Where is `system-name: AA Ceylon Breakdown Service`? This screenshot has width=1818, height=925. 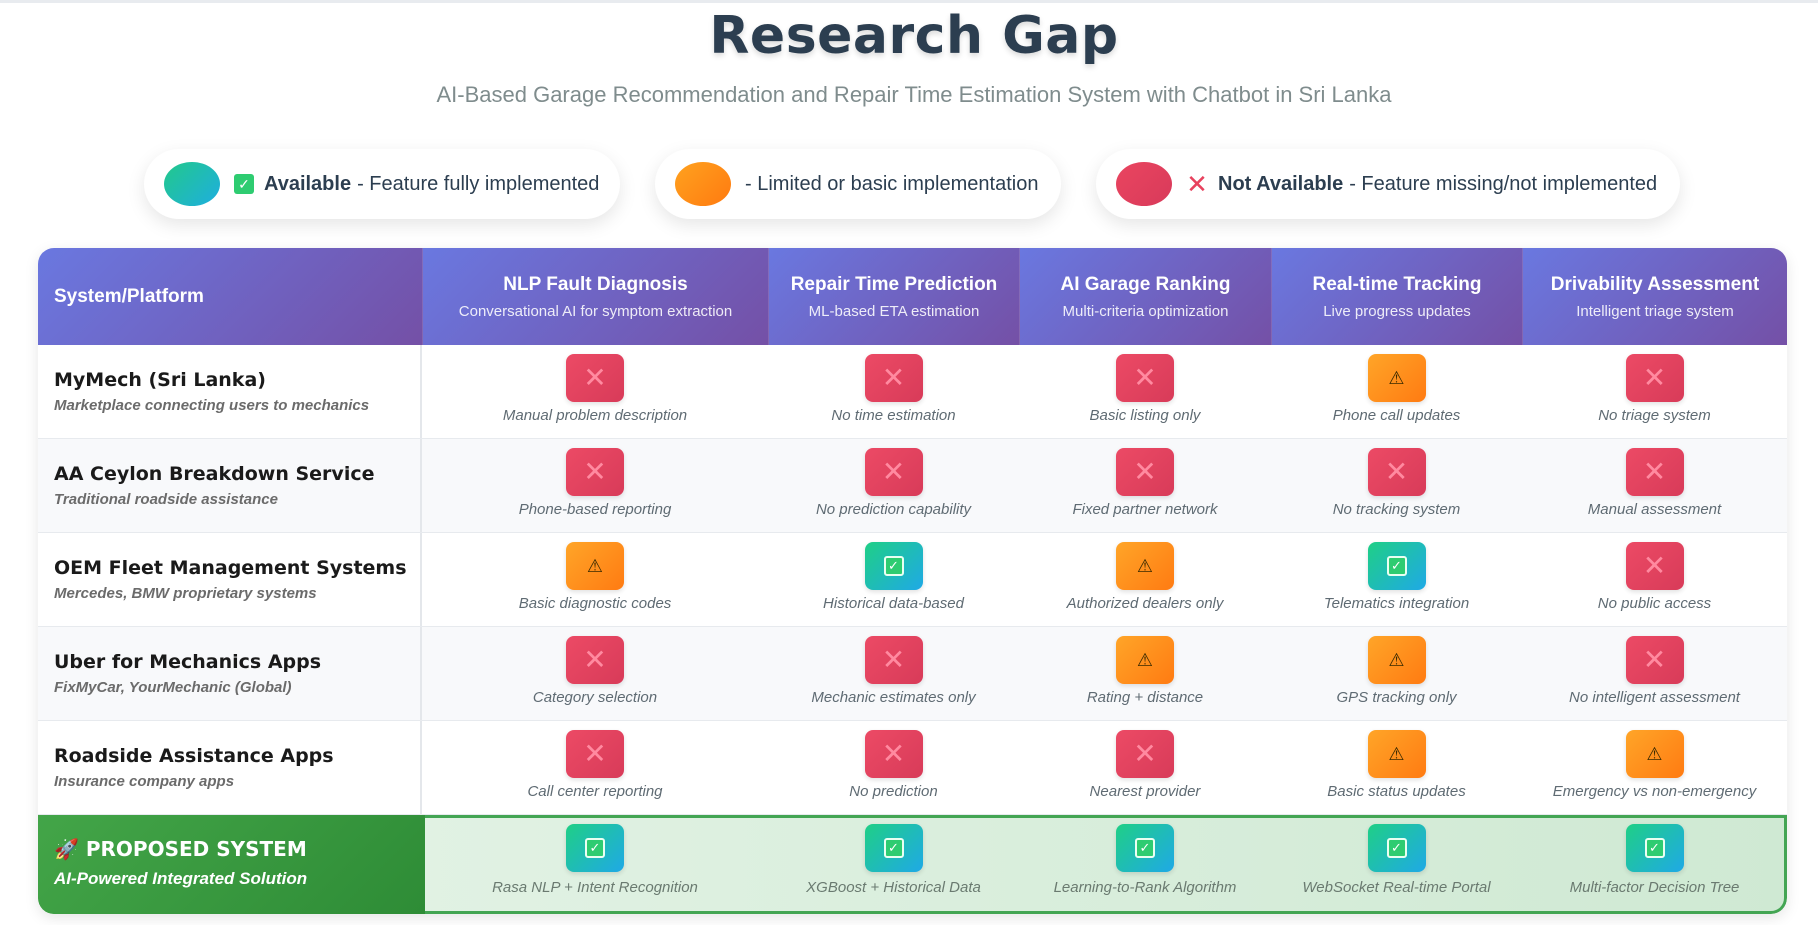
system-name: AA Ceylon Breakdown Service is located at coordinates (214, 474).